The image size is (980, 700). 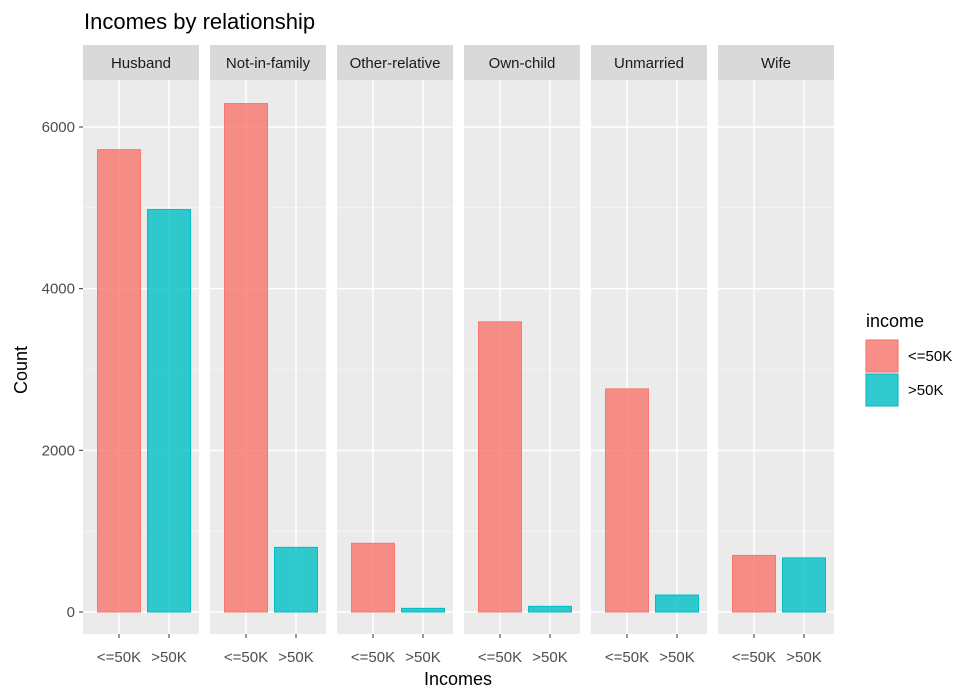 What do you see at coordinates (804, 585) in the screenshot?
I see `bar-wife-gt50k` at bounding box center [804, 585].